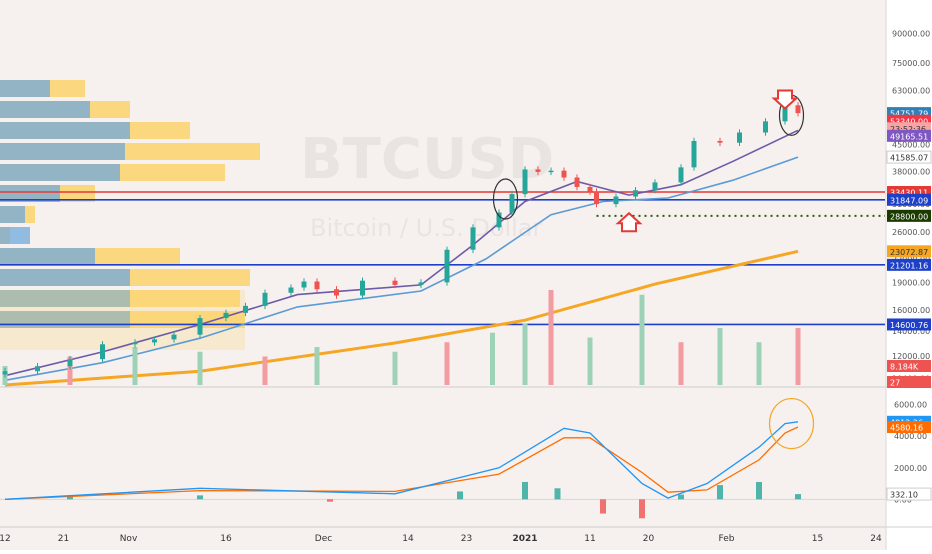 The image size is (932, 554). I want to click on price-tag-label: 23072.87, so click(909, 252).